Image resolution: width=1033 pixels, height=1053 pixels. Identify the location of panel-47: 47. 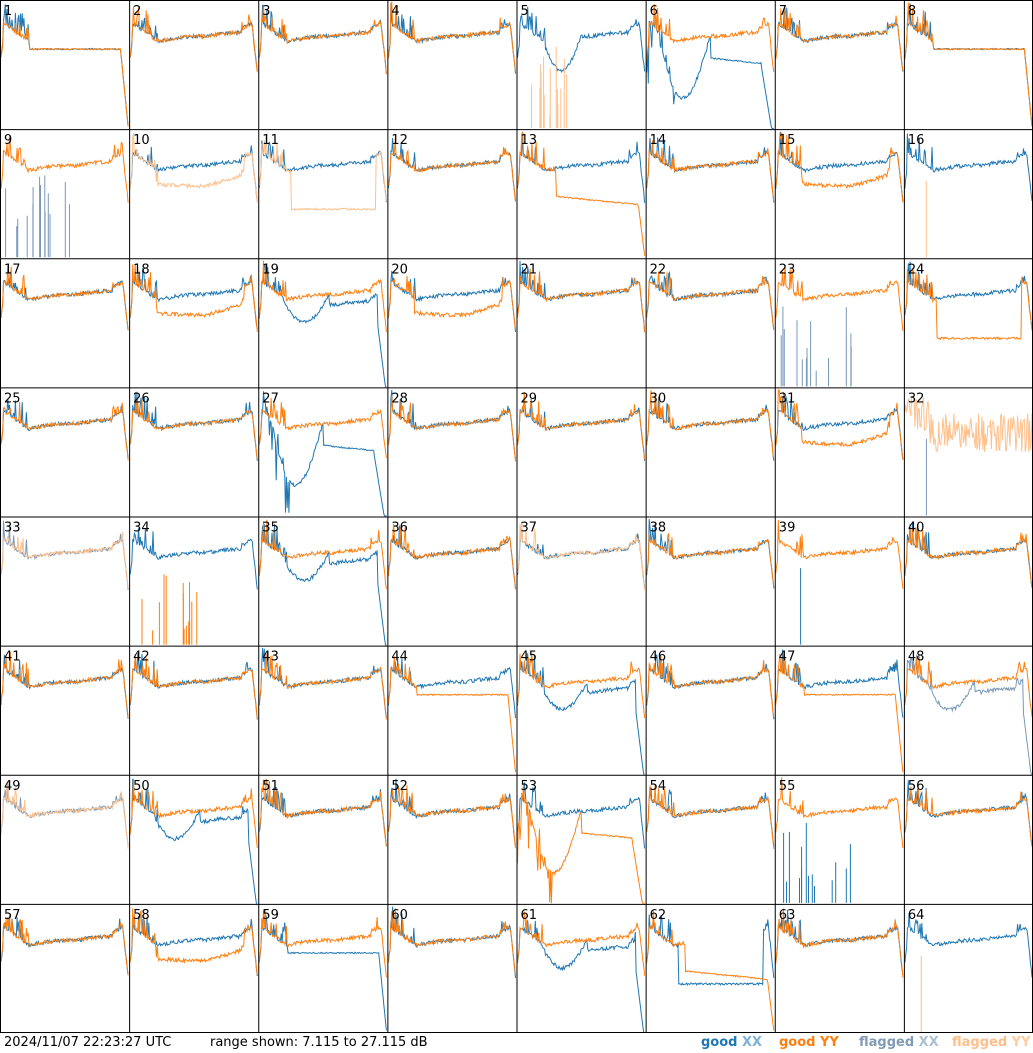
(839, 711).